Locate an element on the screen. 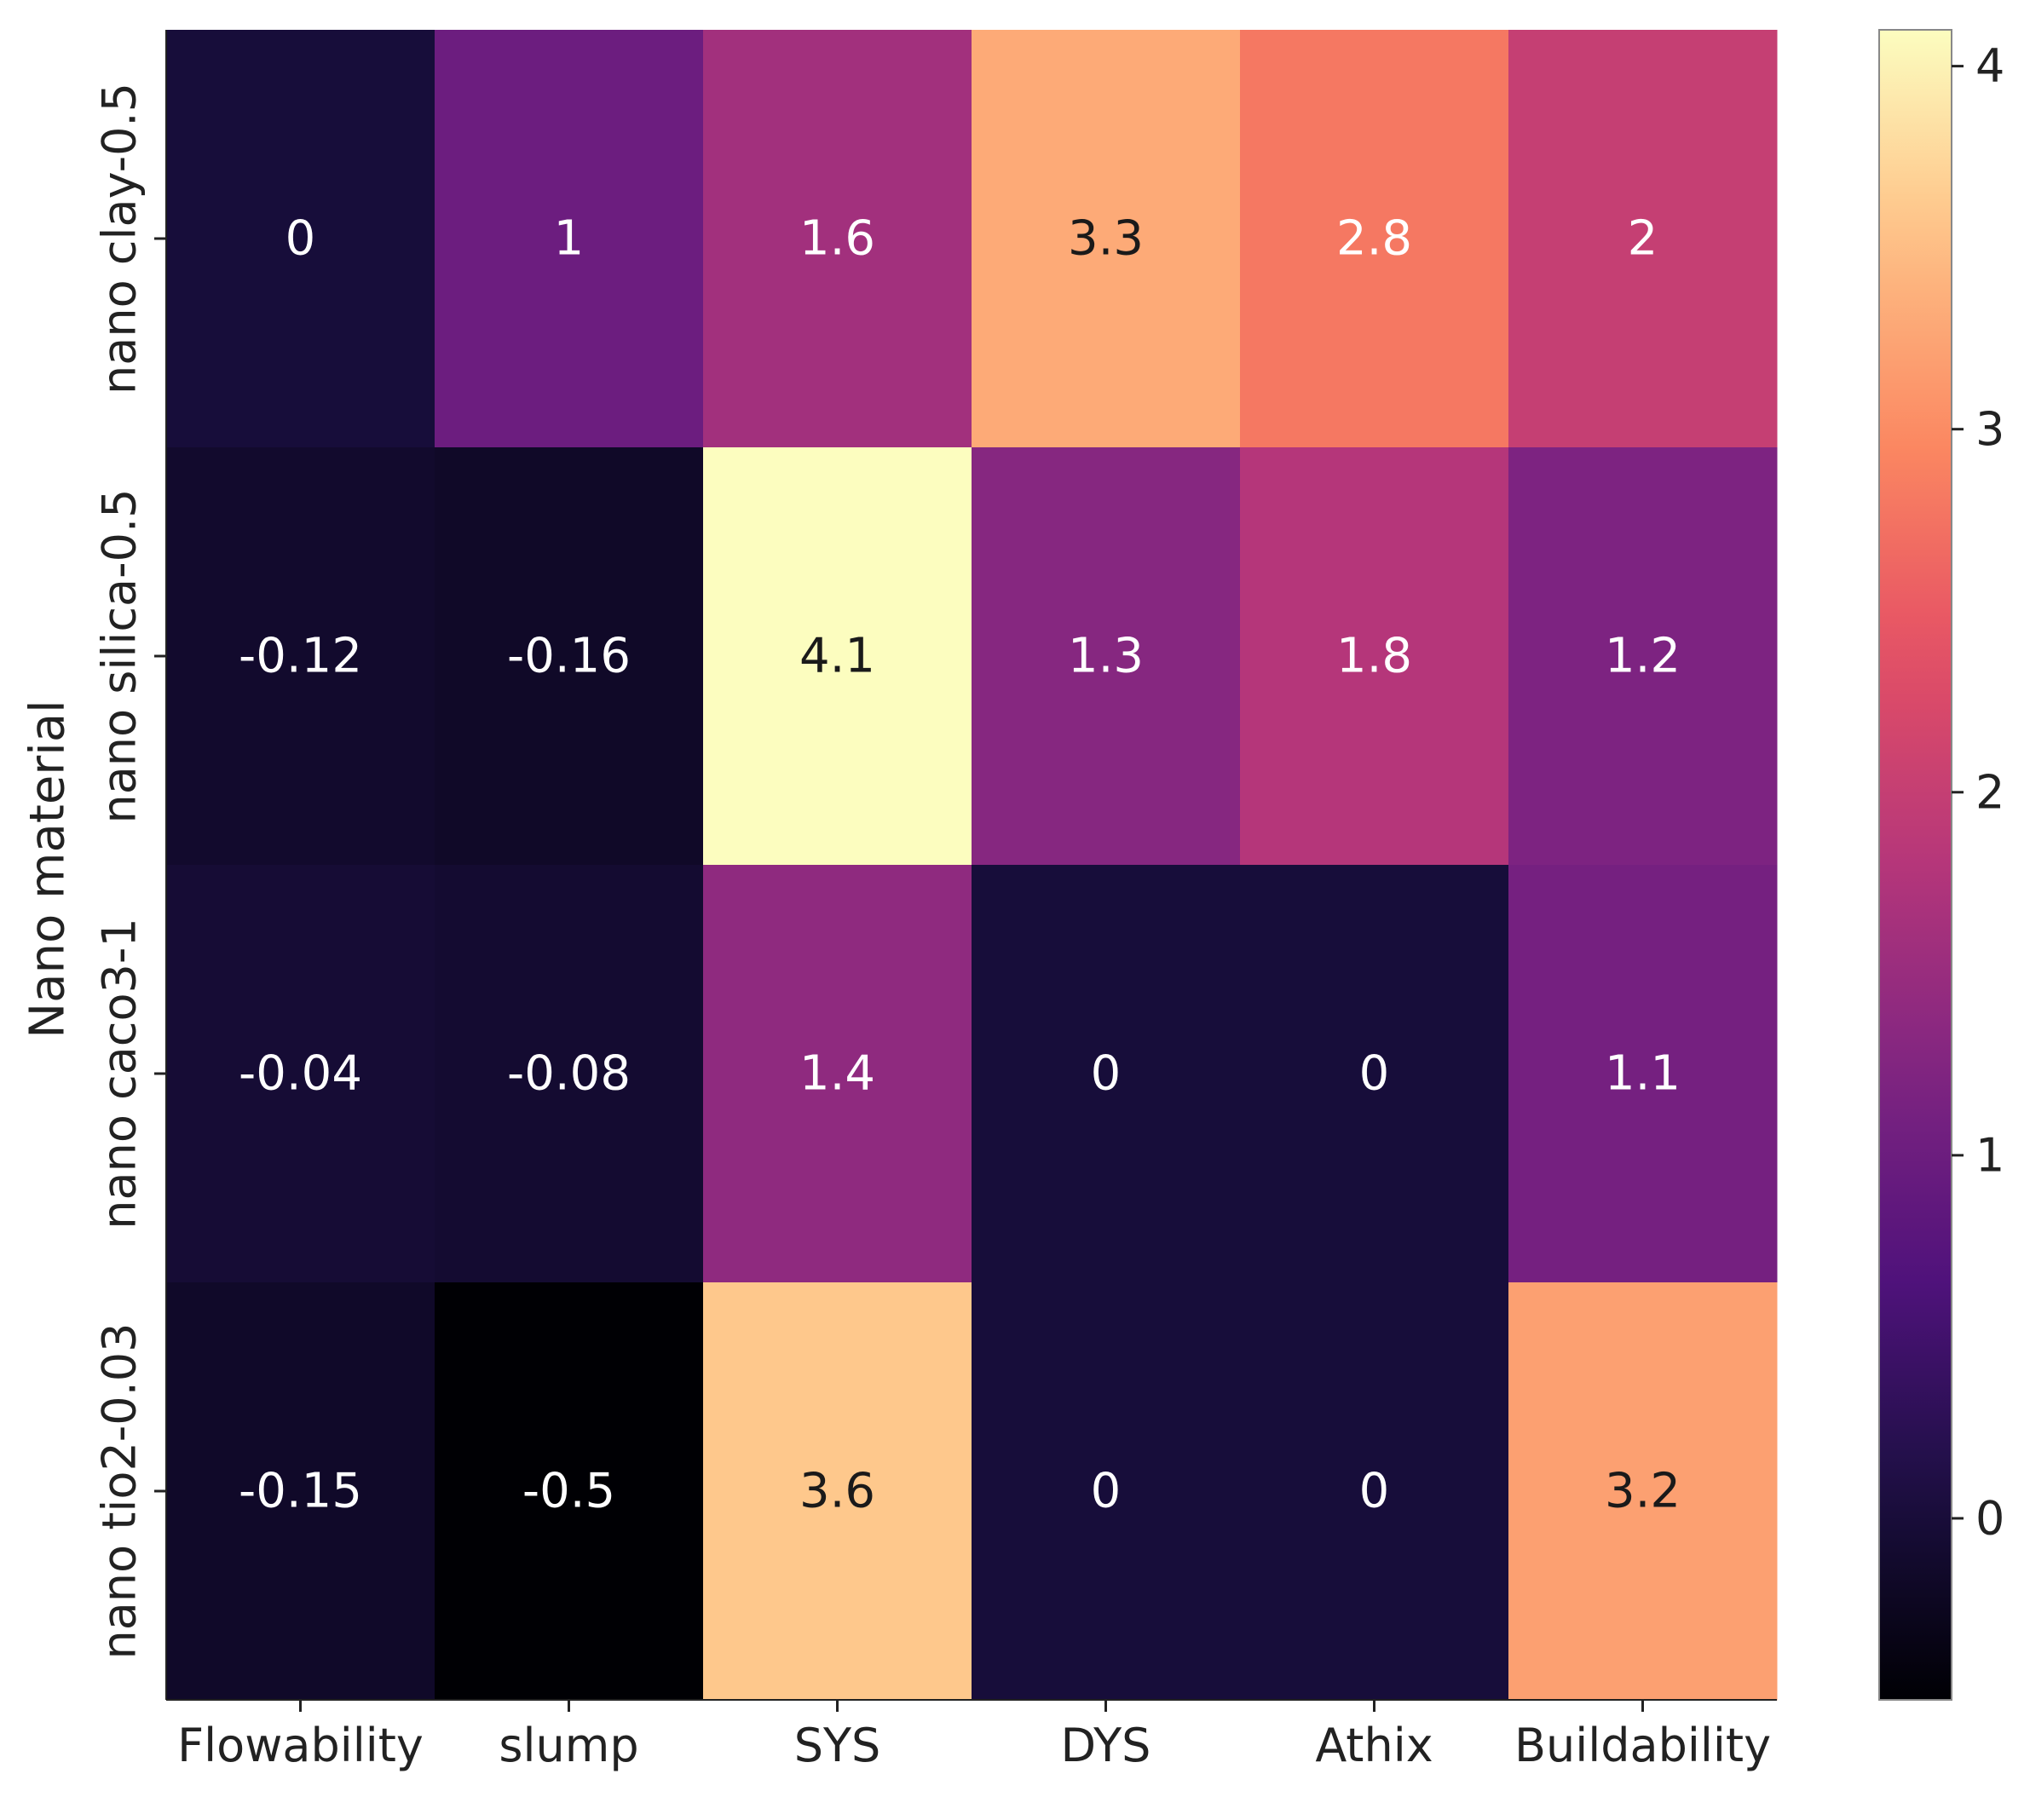 This screenshot has height=1820, width=2030. cell-value-label: -0.04 is located at coordinates (300, 1074).